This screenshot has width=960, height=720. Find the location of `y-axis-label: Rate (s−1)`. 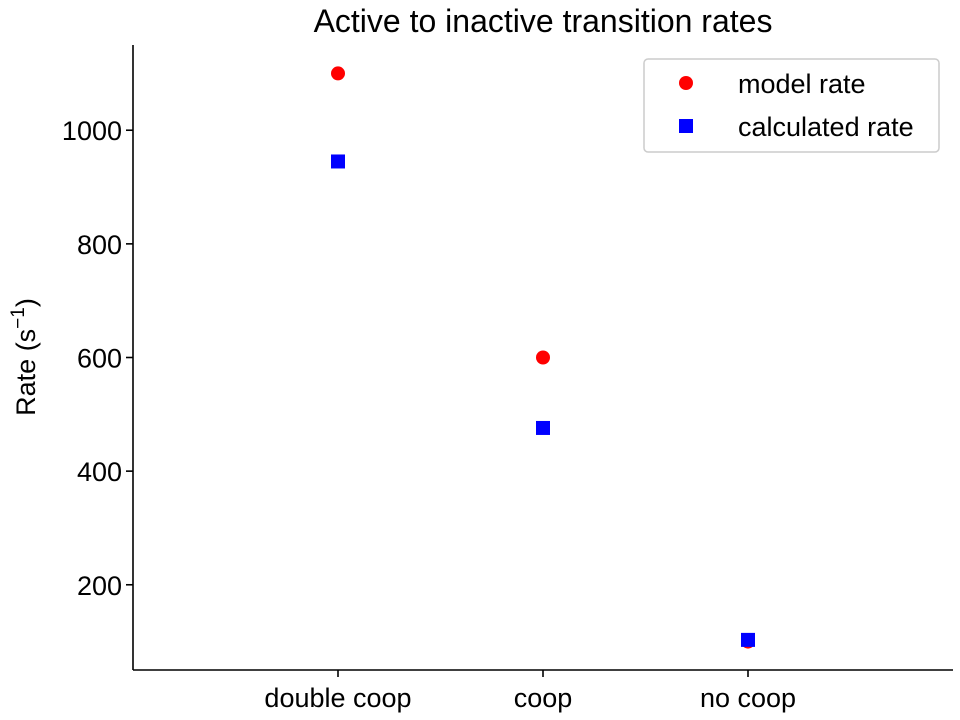

y-axis-label: Rate (s−1) is located at coordinates (24, 357).